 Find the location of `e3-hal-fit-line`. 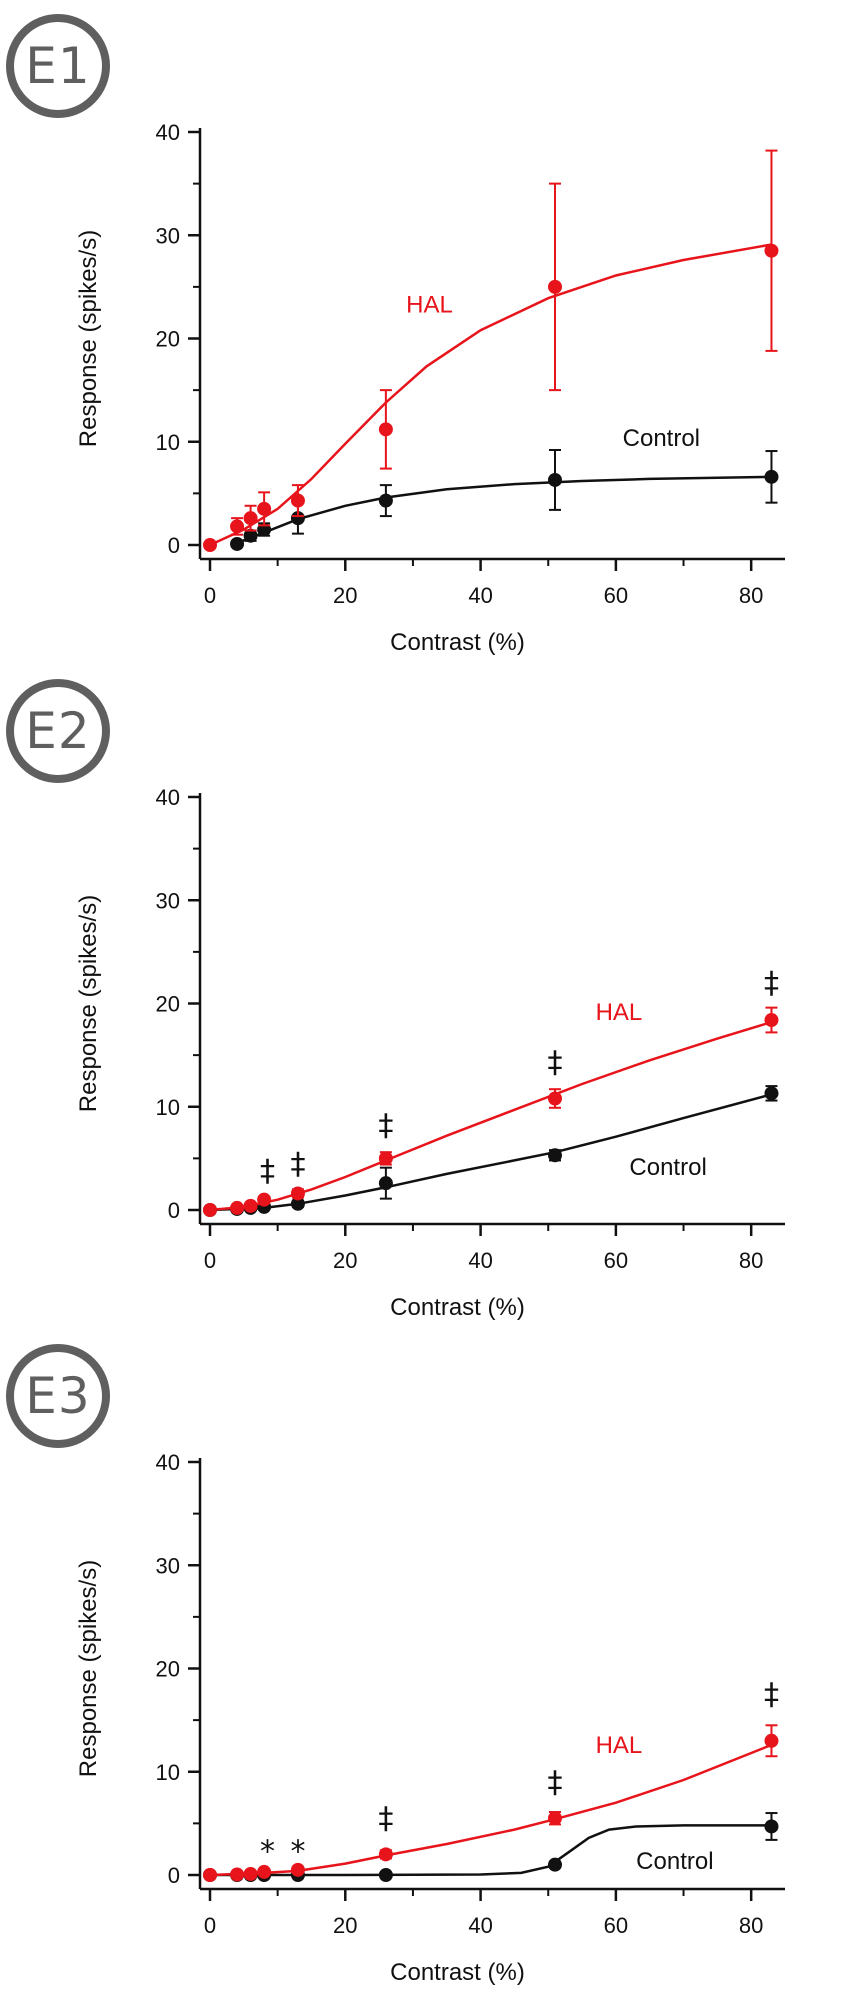

e3-hal-fit-line is located at coordinates (490, 1810).